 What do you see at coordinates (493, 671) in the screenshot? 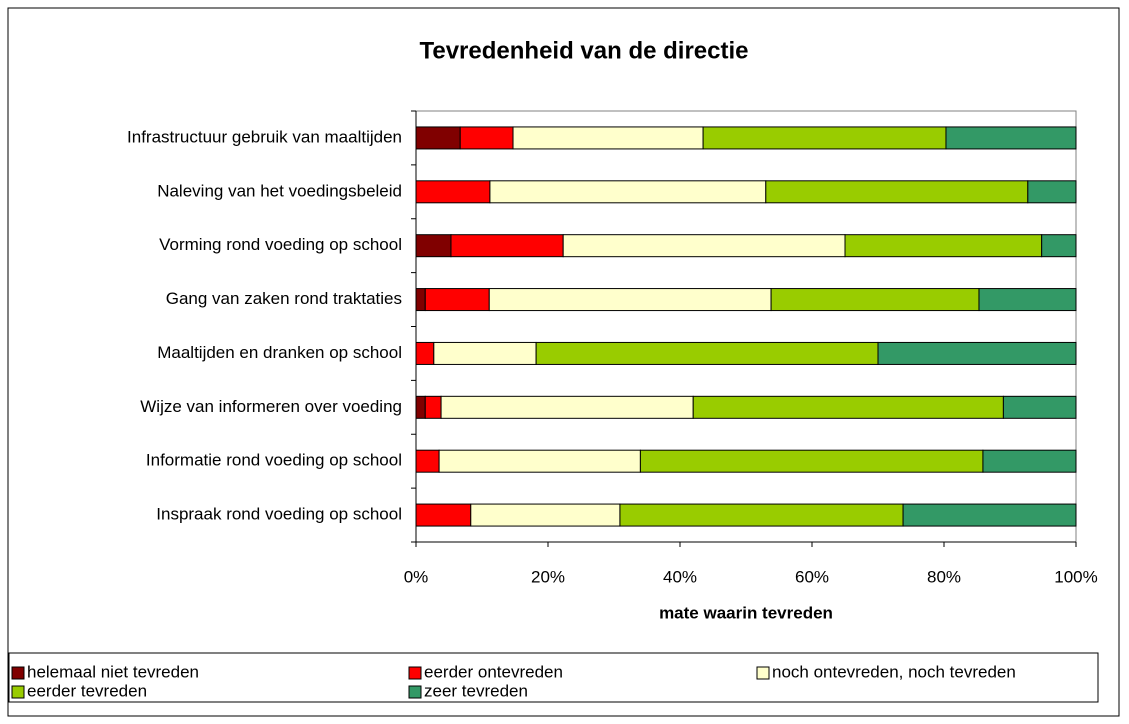
I see `legend-label: eerder ontevreden` at bounding box center [493, 671].